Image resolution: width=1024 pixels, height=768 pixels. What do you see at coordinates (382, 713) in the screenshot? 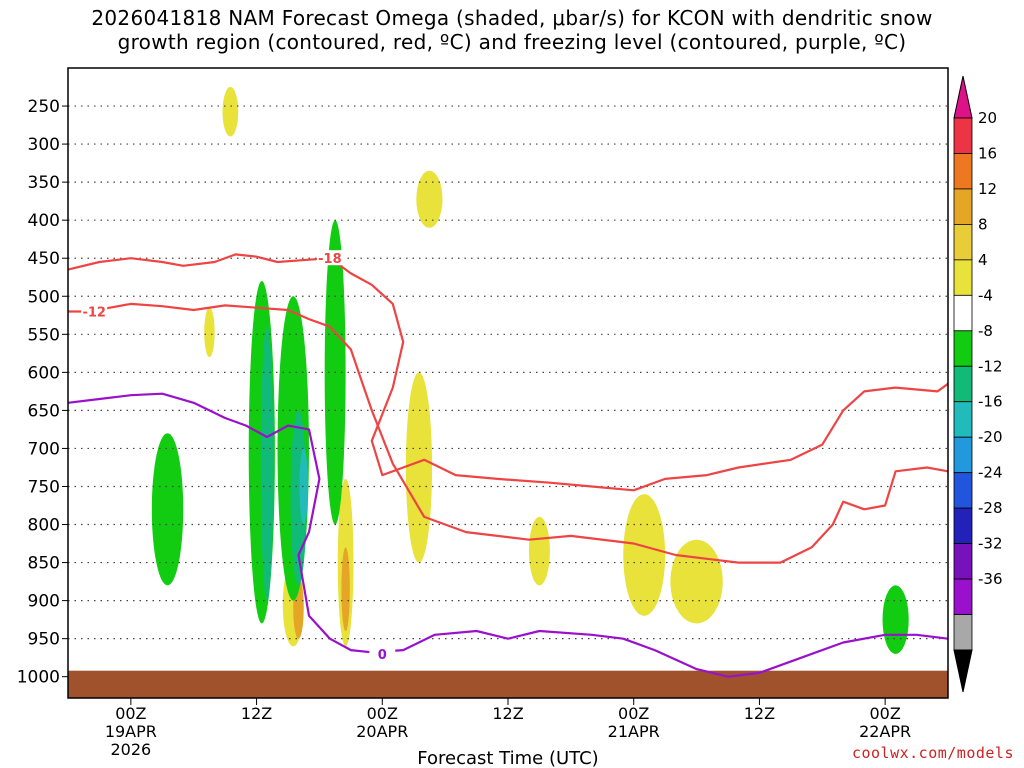
I see `x-tick-label-24-0: 00Z` at bounding box center [382, 713].